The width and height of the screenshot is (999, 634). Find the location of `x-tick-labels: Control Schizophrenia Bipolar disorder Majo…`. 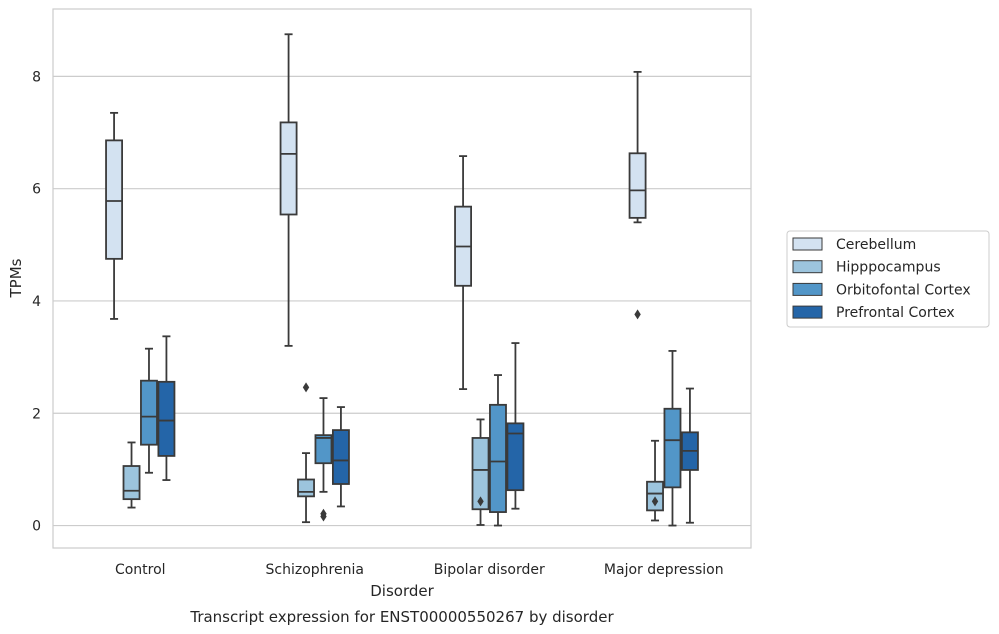

x-tick-labels: Control Schizophrenia Bipolar disorder Majo… is located at coordinates (419, 570).